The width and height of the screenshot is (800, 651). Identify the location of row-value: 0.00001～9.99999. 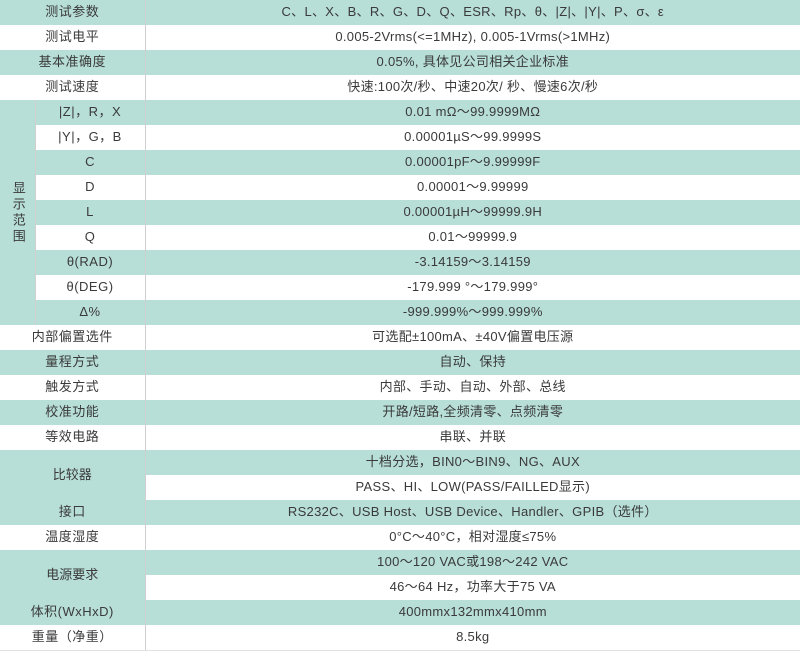
(472, 187).